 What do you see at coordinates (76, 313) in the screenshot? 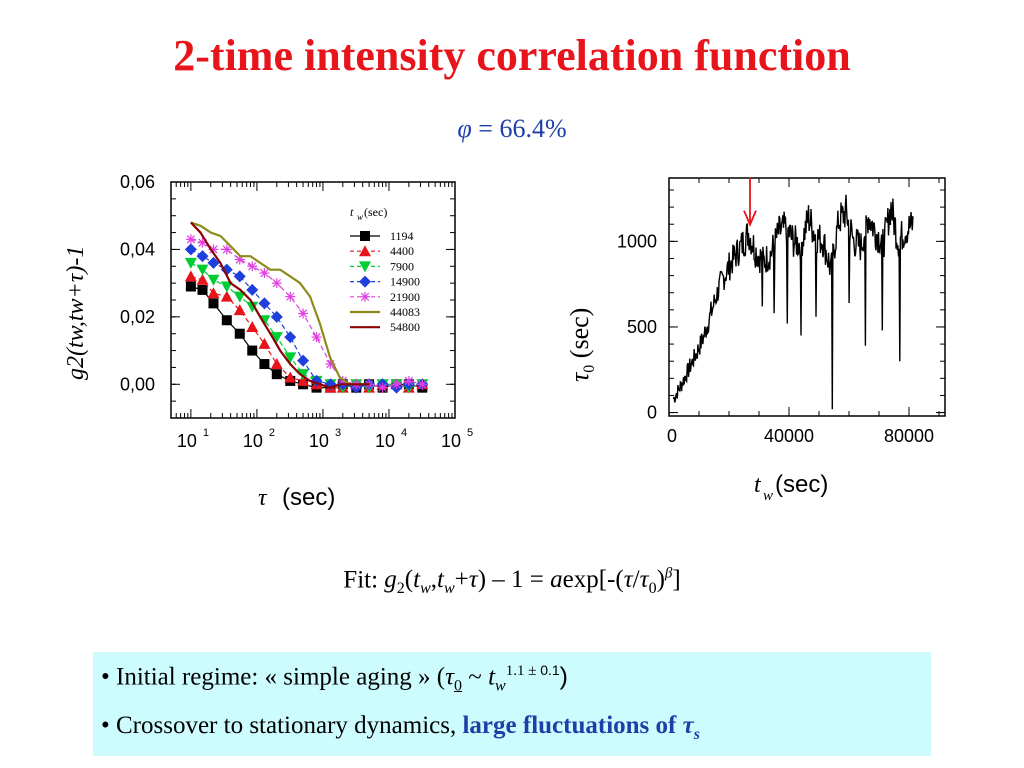
I see `chart1-ylabel: g2(tw,tw+τ)-1` at bounding box center [76, 313].